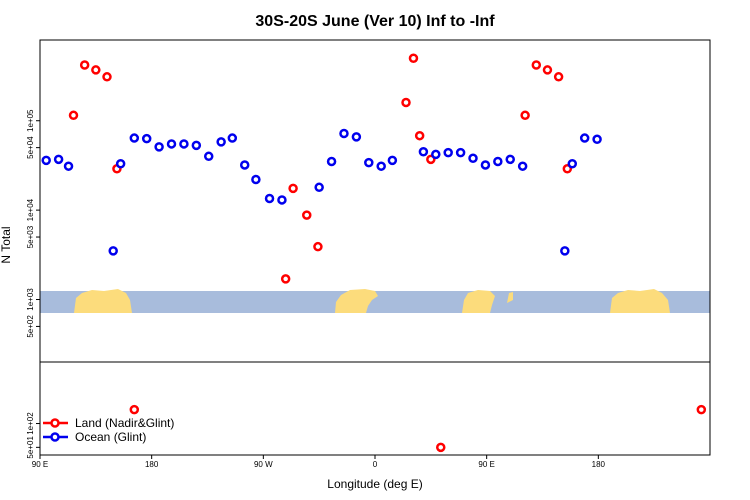  Describe the element at coordinates (30, 209) in the screenshot. I see `y-tick-label-upper: 1e+04` at that location.